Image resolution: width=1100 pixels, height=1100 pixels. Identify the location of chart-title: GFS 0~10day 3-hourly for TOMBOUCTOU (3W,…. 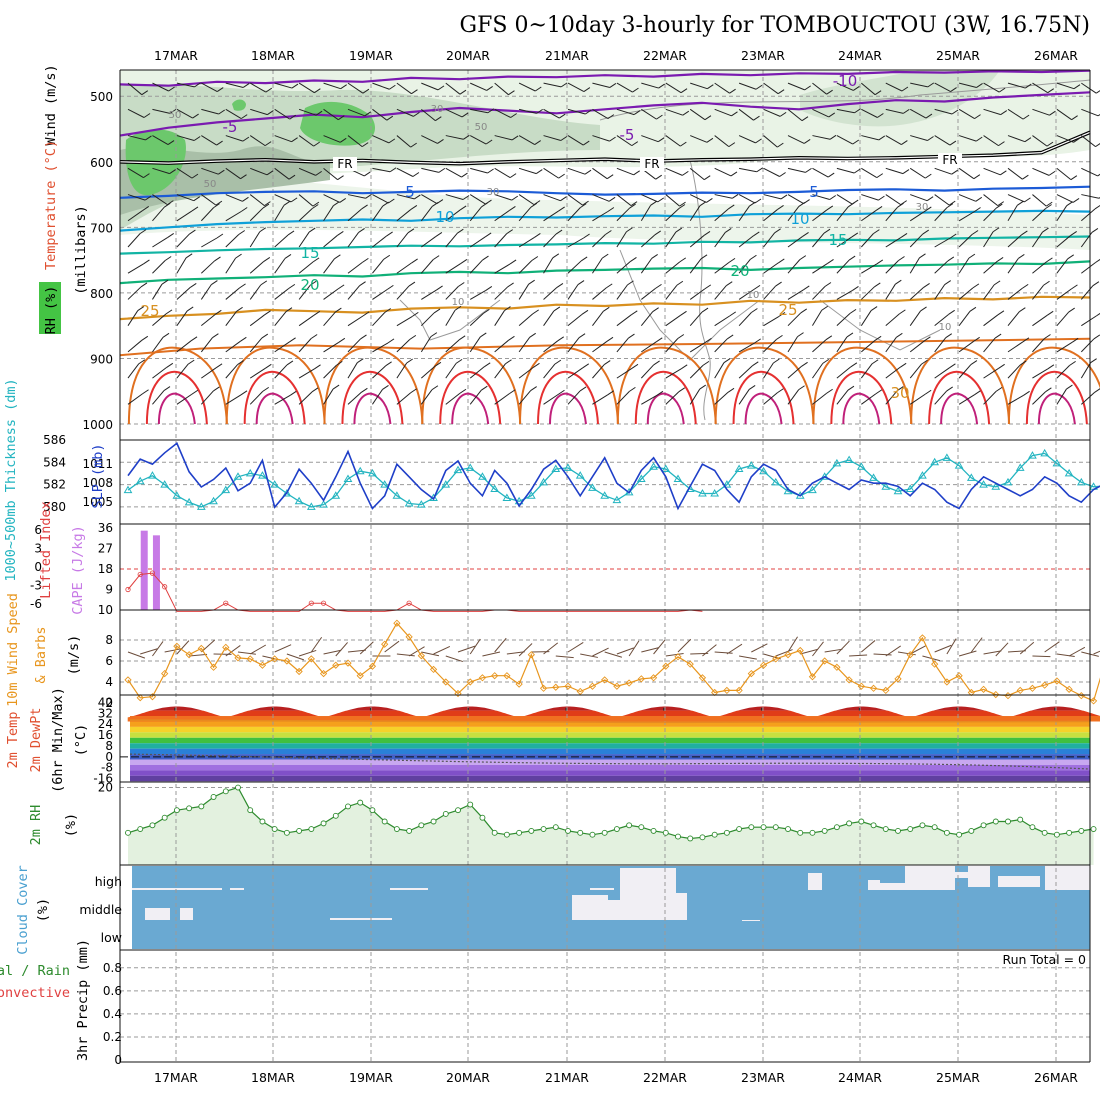
(775, 25).